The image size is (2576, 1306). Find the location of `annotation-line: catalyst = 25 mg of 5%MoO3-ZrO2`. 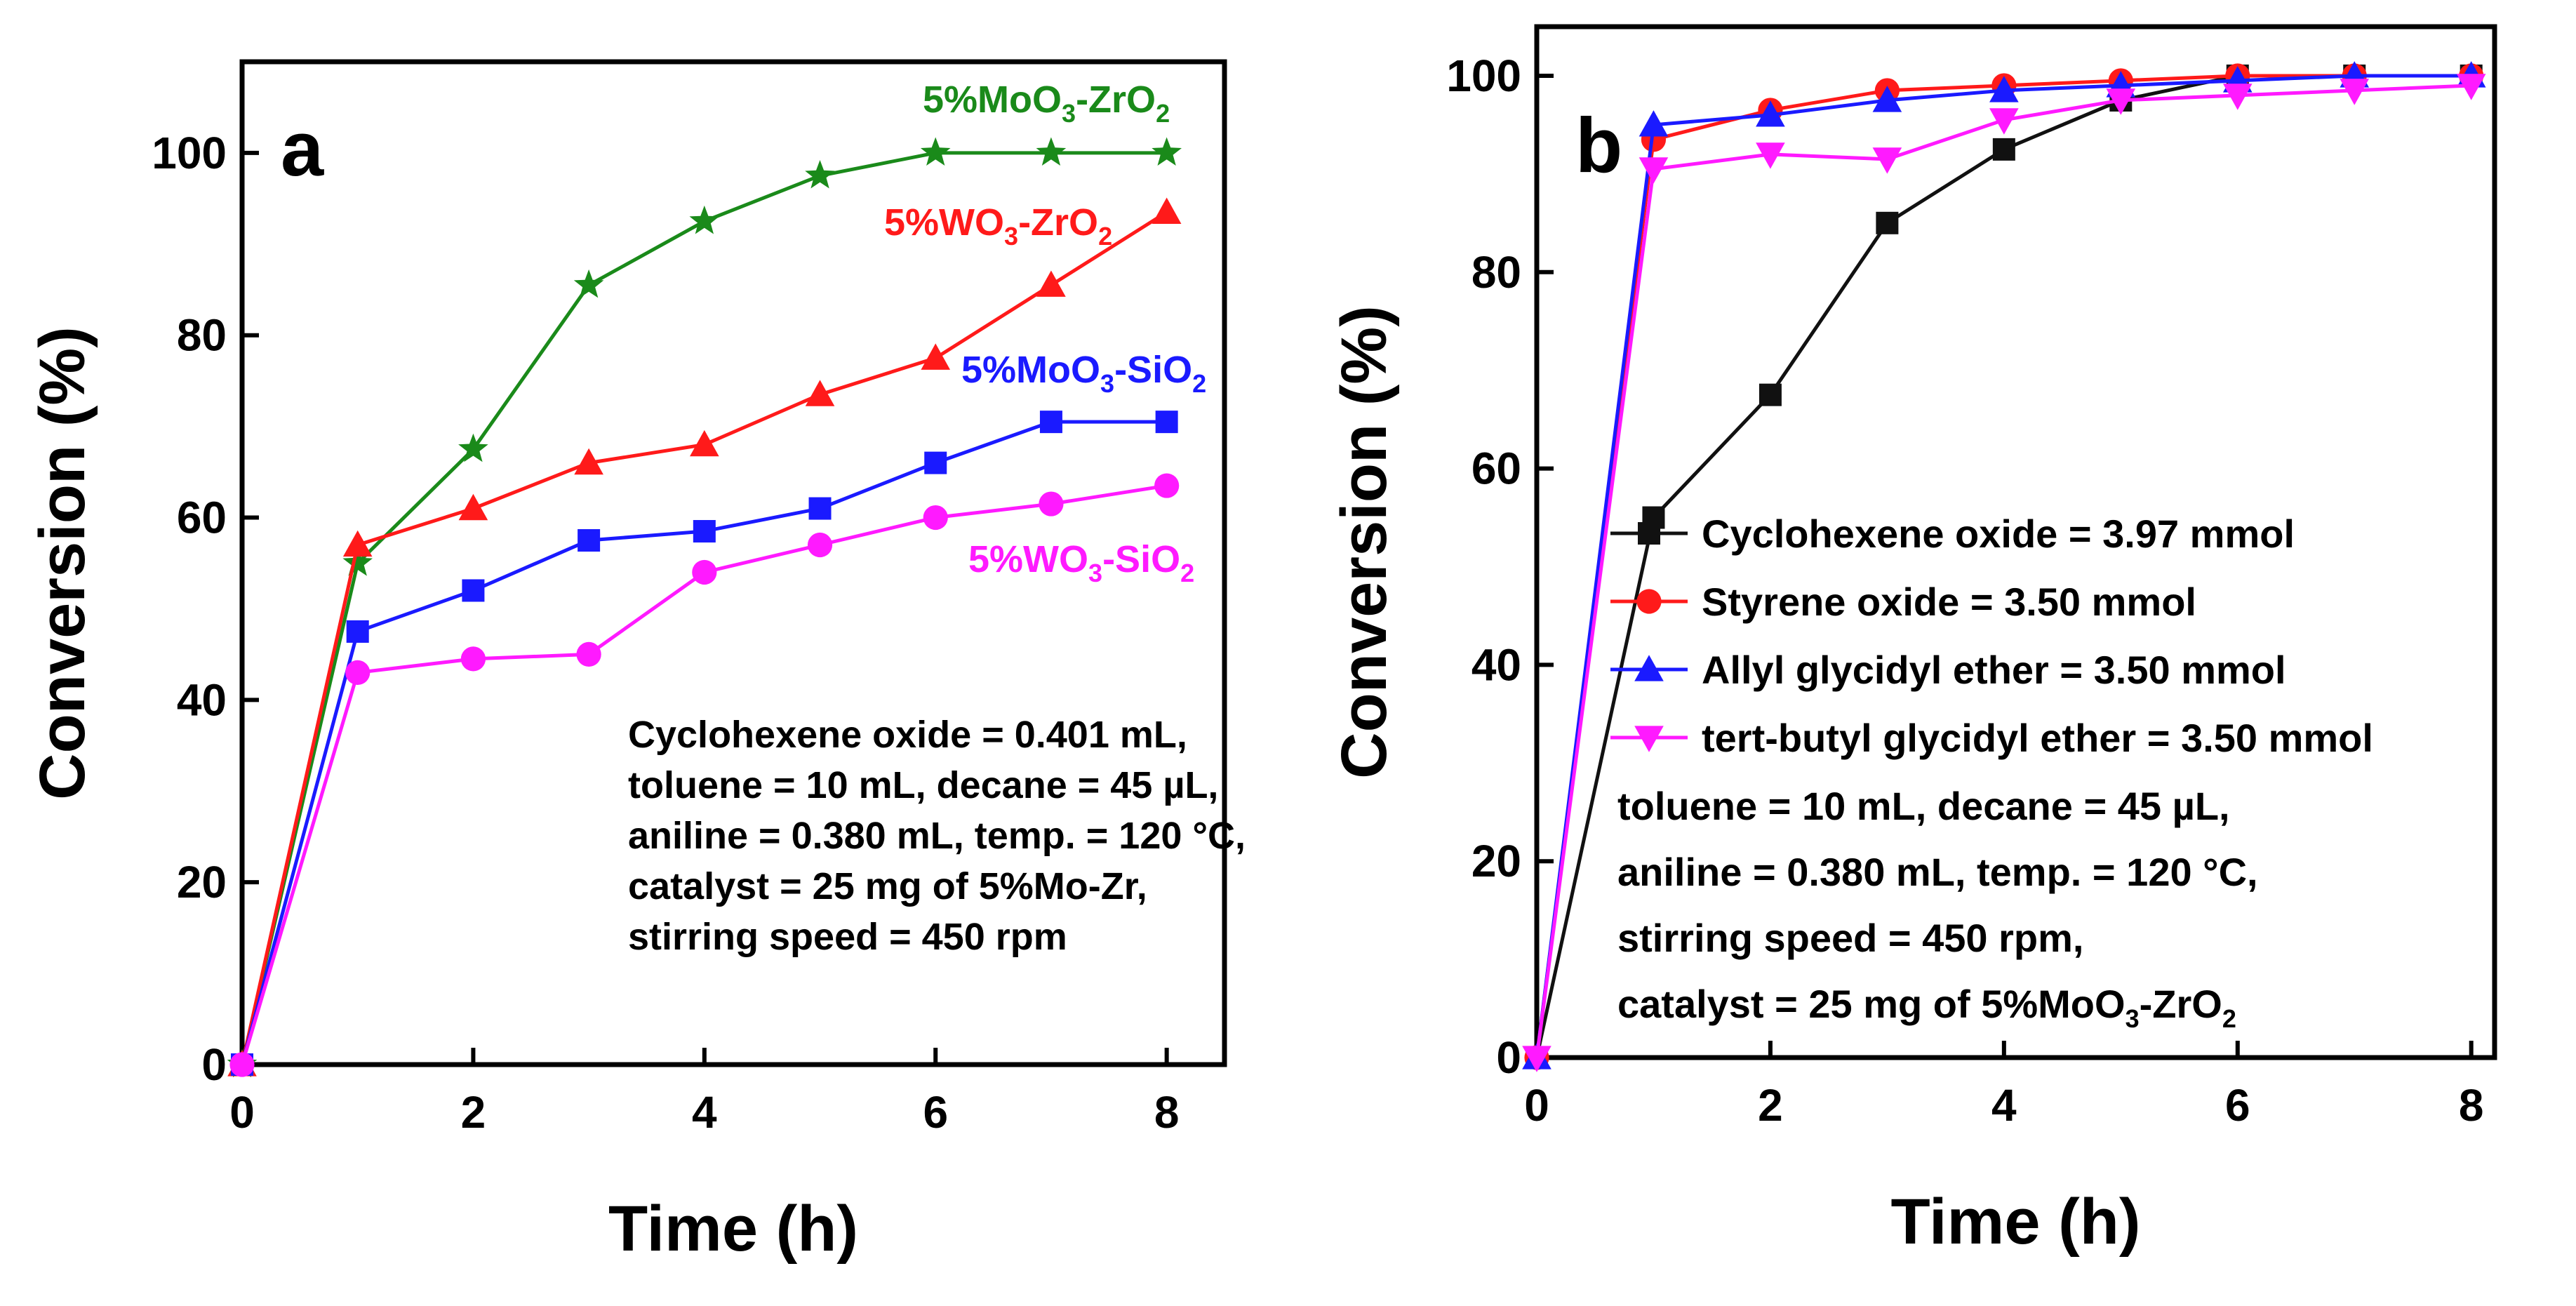

annotation-line: catalyst = 25 mg of 5%MoO3-ZrO2 is located at coordinates (1926, 1007).